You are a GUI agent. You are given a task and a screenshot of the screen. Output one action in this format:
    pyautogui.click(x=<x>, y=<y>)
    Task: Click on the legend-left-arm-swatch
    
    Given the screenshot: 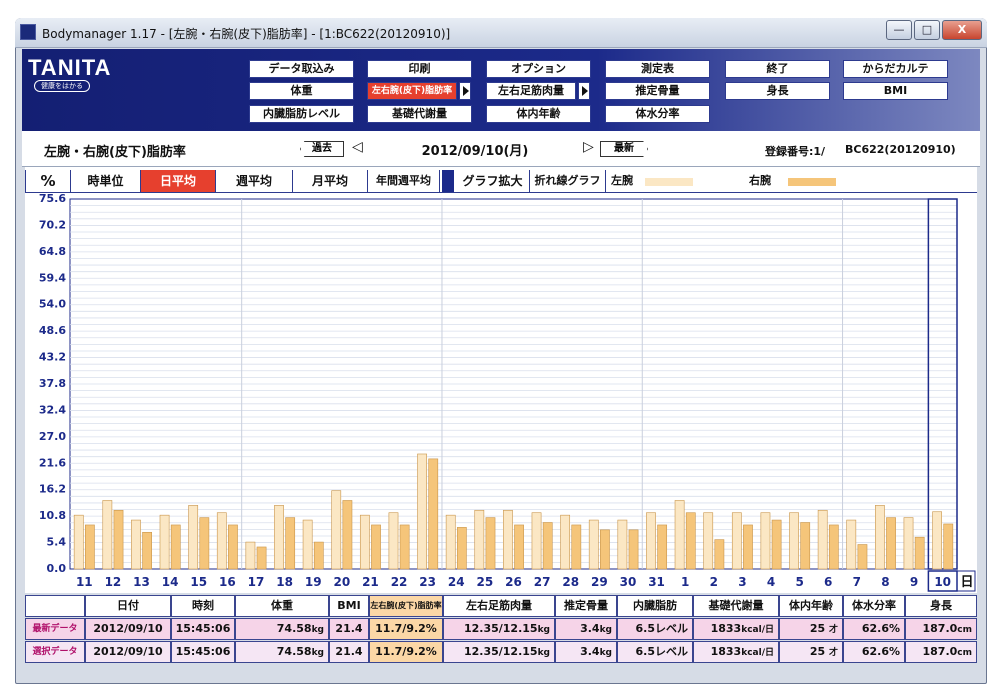 What is the action you would take?
    pyautogui.click(x=669, y=182)
    